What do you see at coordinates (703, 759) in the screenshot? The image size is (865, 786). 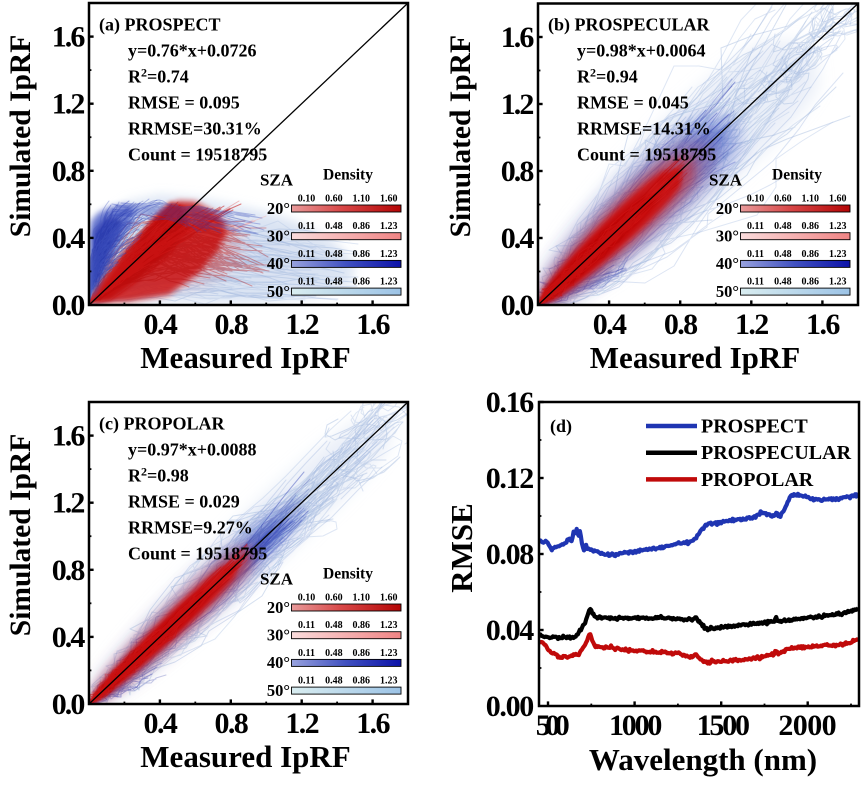 I see `svg-text: Wavelength (nm)` at bounding box center [703, 759].